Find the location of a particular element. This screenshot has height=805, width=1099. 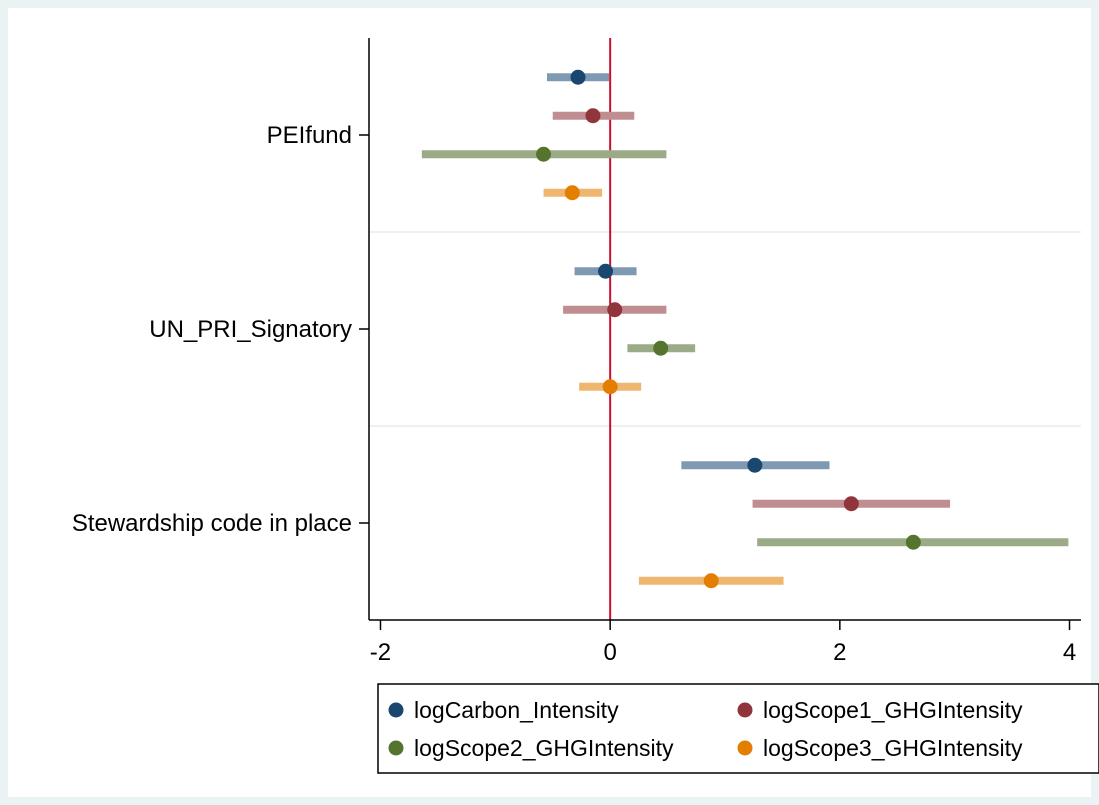

x-tick-label: 4 is located at coordinates (1069, 652).